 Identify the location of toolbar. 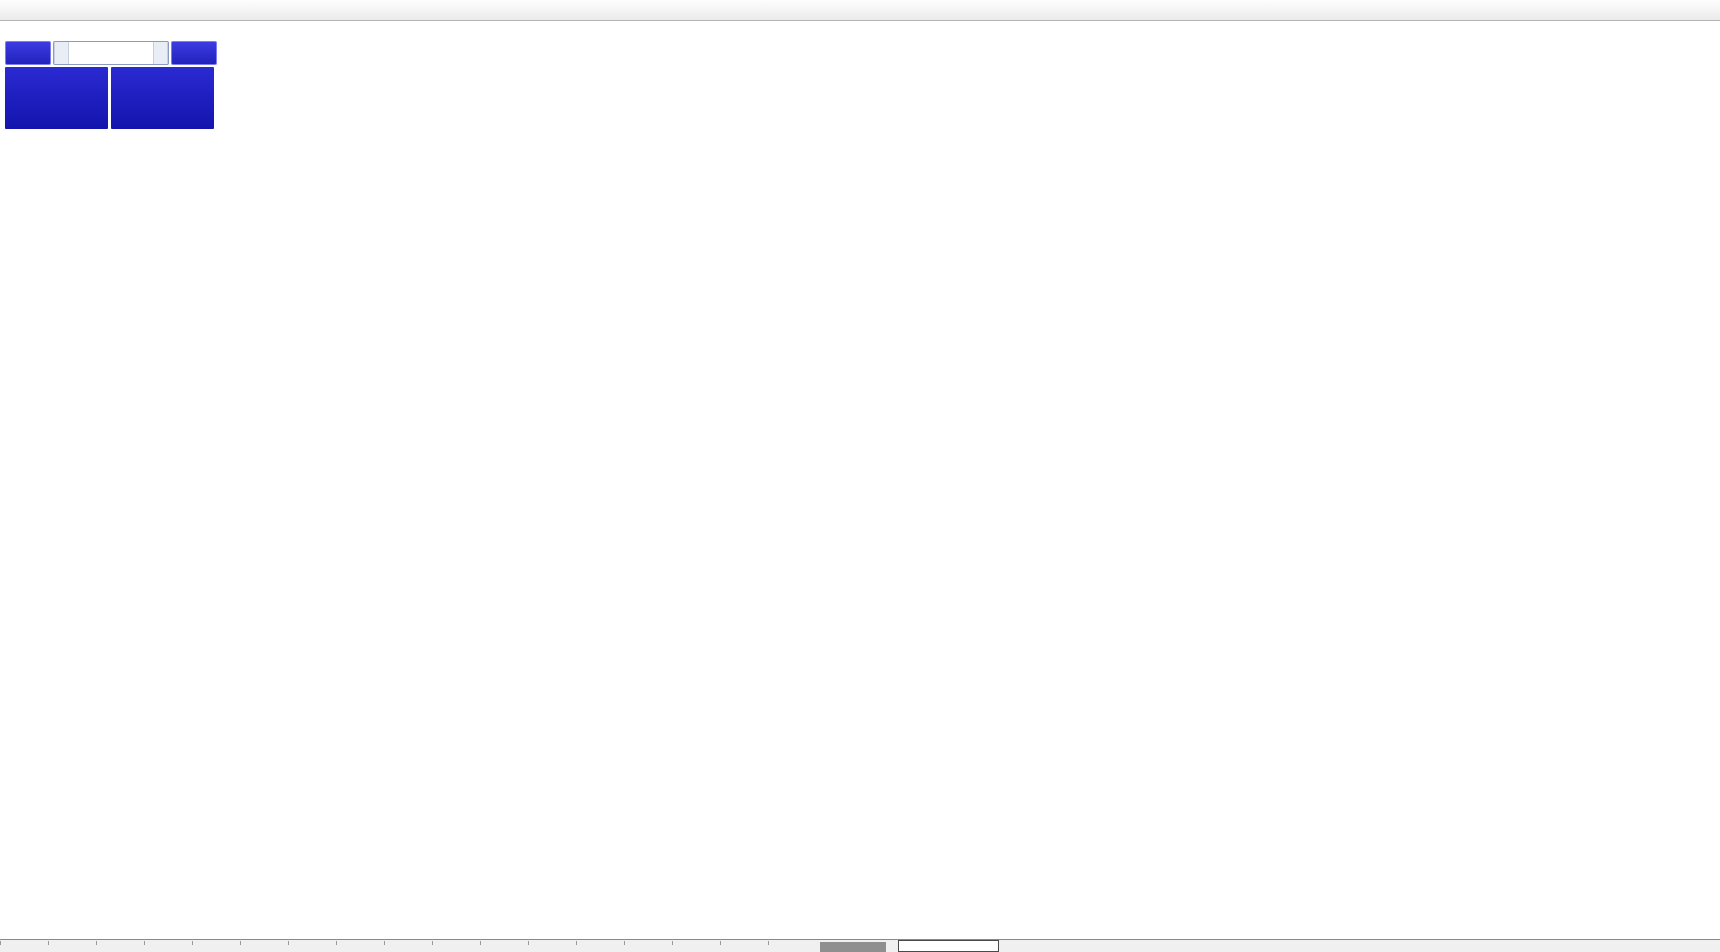
(860, 10).